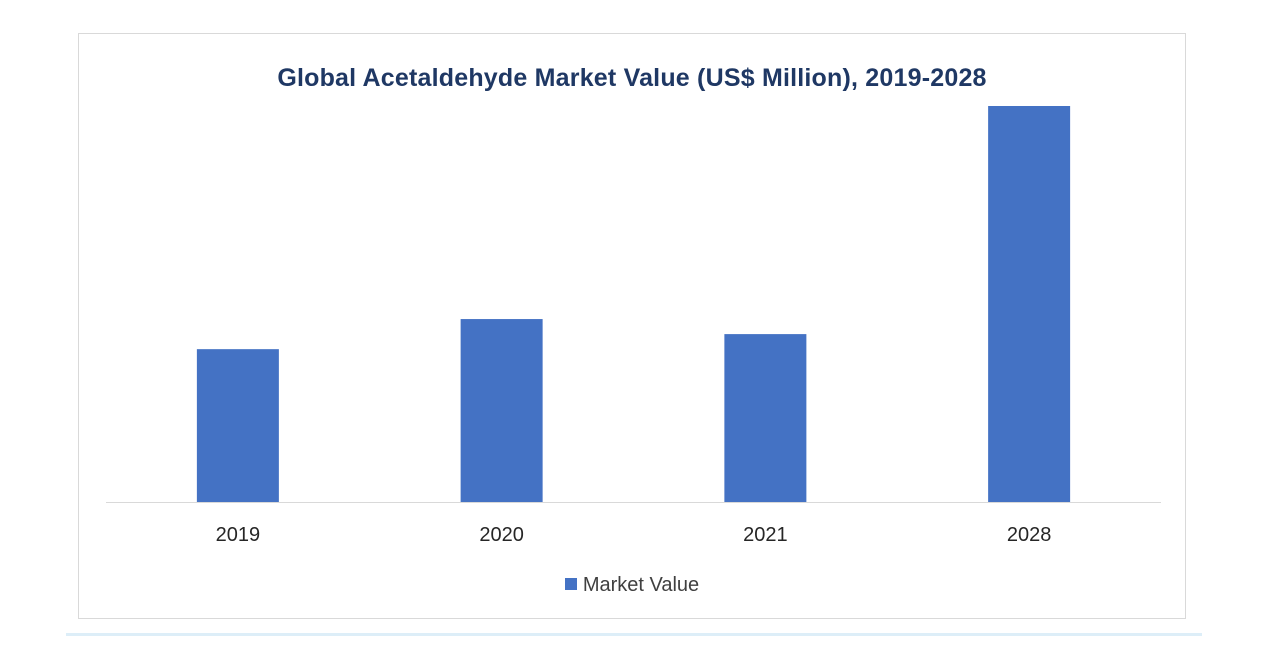 This screenshot has width=1280, height=670. What do you see at coordinates (501, 535) in the screenshot?
I see `x-tick-label-2020: 2020` at bounding box center [501, 535].